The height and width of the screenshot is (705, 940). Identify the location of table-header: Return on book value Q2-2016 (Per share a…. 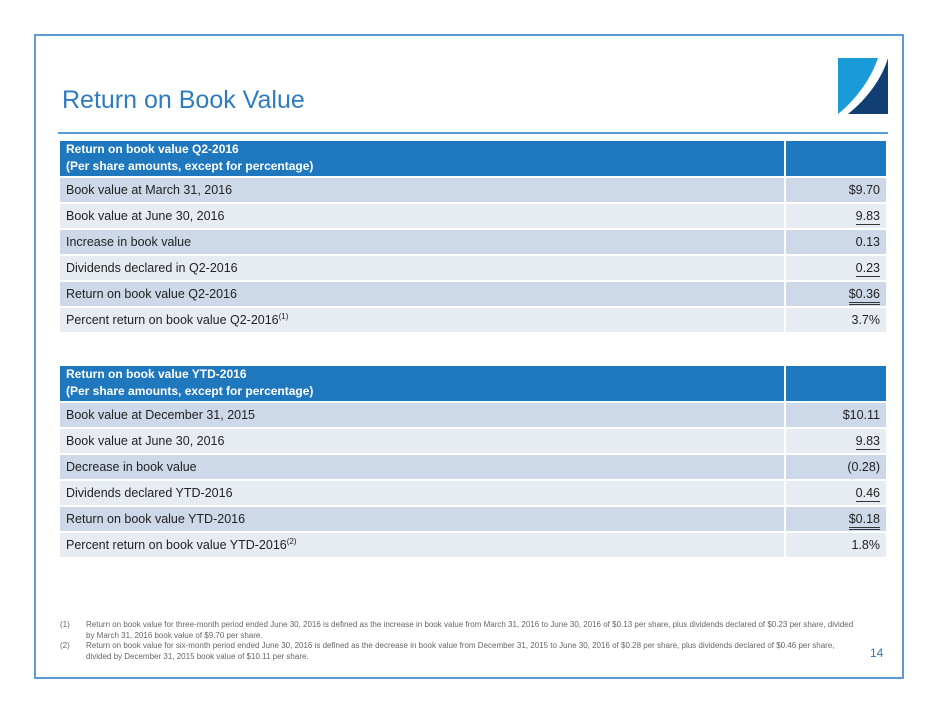
(473, 158).